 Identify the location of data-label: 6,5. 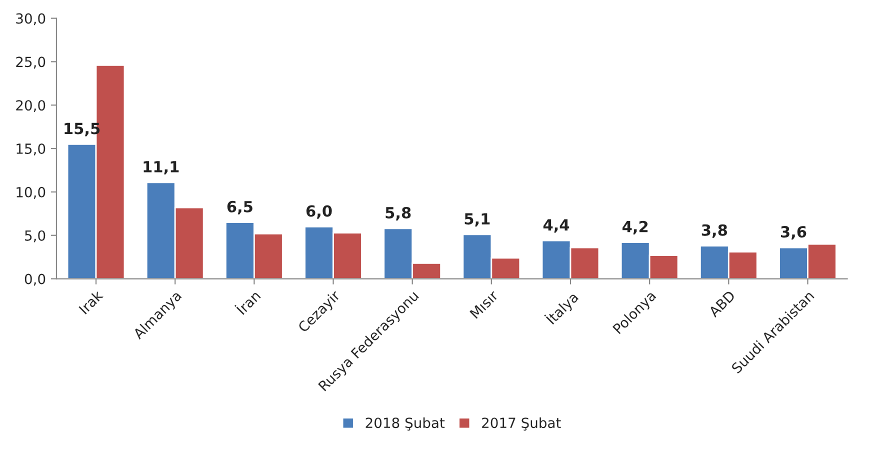
(239, 207).